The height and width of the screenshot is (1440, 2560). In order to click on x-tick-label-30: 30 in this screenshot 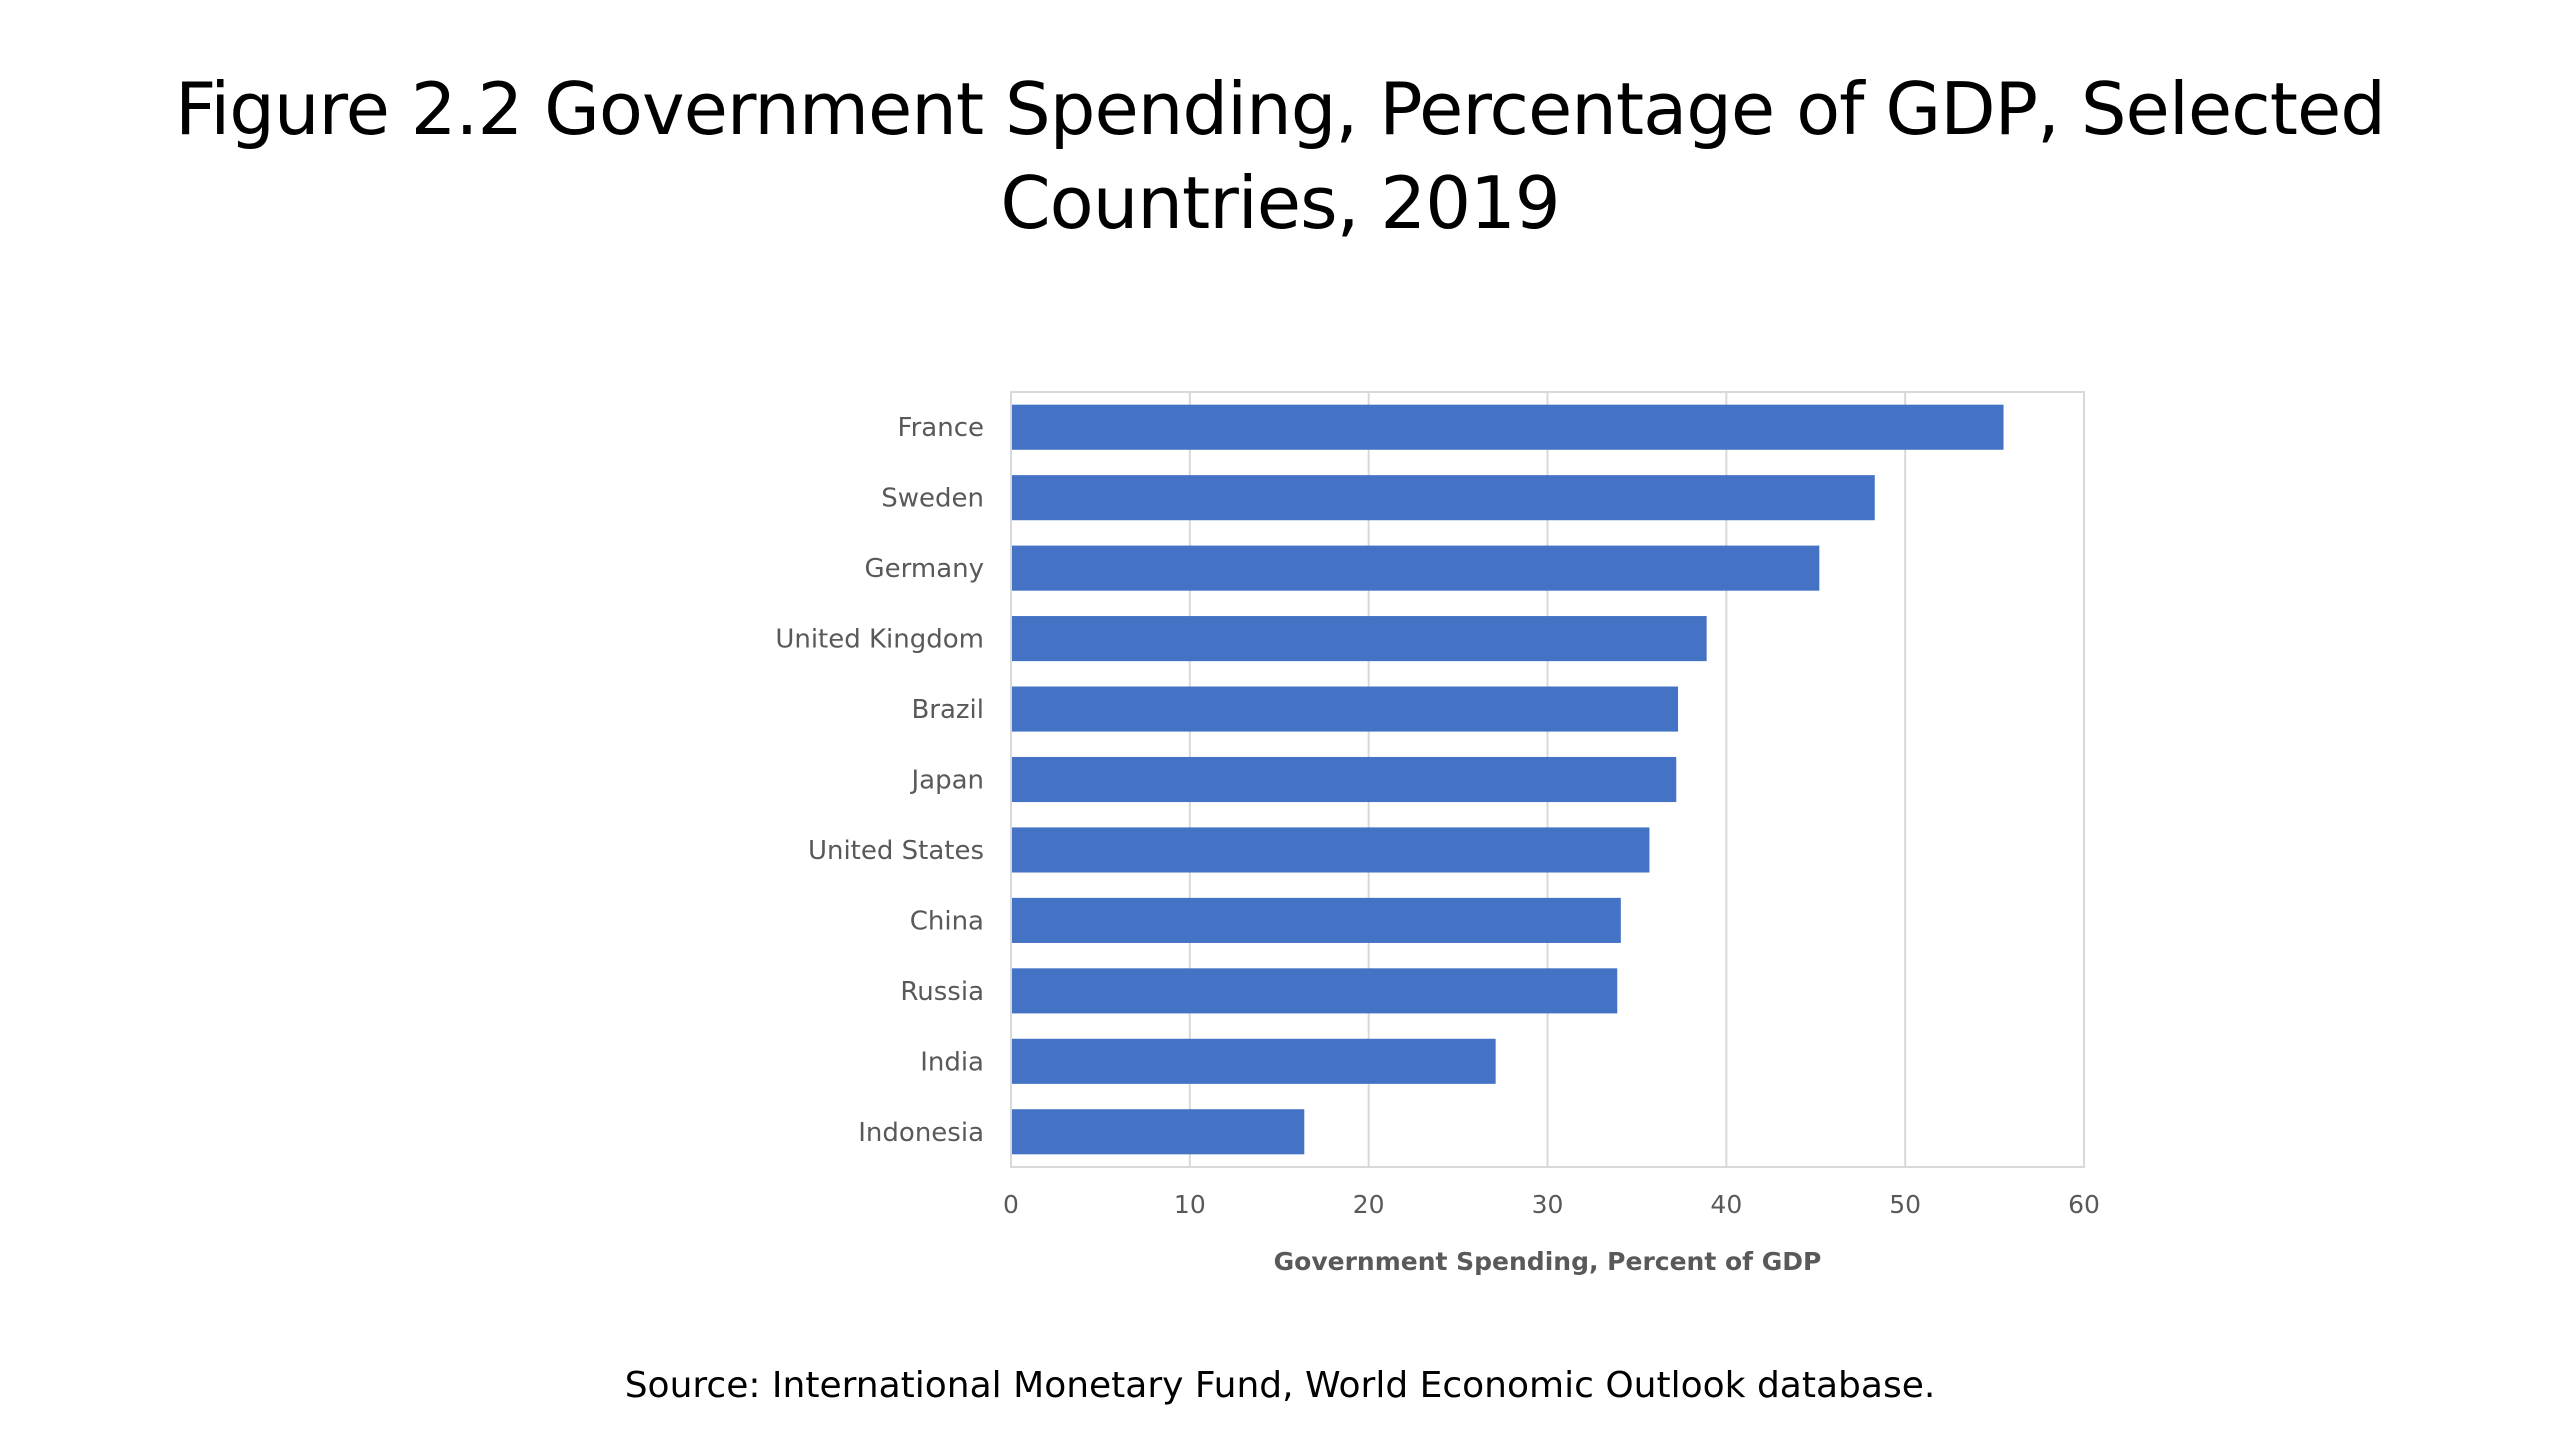, I will do `click(1548, 1204)`.